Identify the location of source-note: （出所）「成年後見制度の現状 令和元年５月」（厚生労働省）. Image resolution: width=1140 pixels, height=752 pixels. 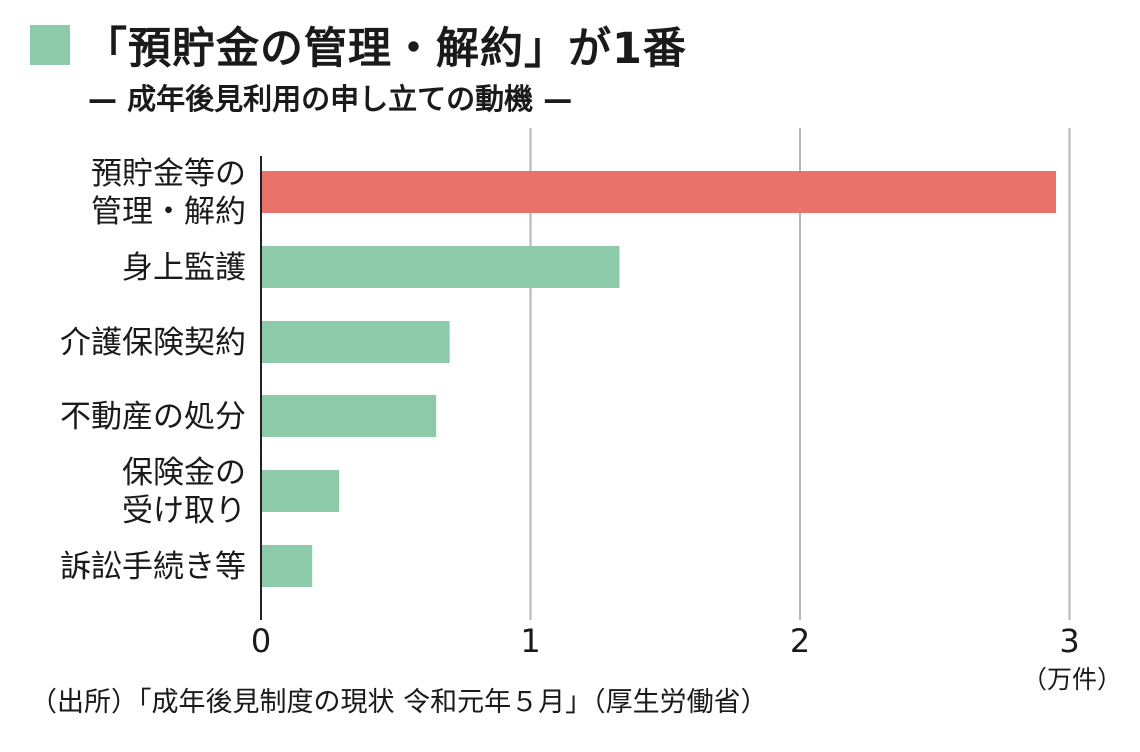
(399, 702).